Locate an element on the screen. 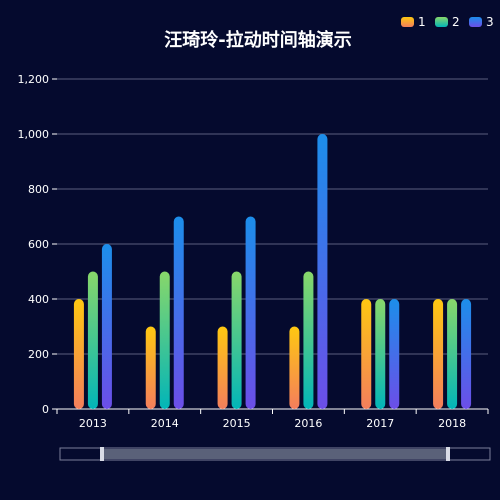 This screenshot has height=500, width=500. y-tick-label: 200 is located at coordinates (38, 354).